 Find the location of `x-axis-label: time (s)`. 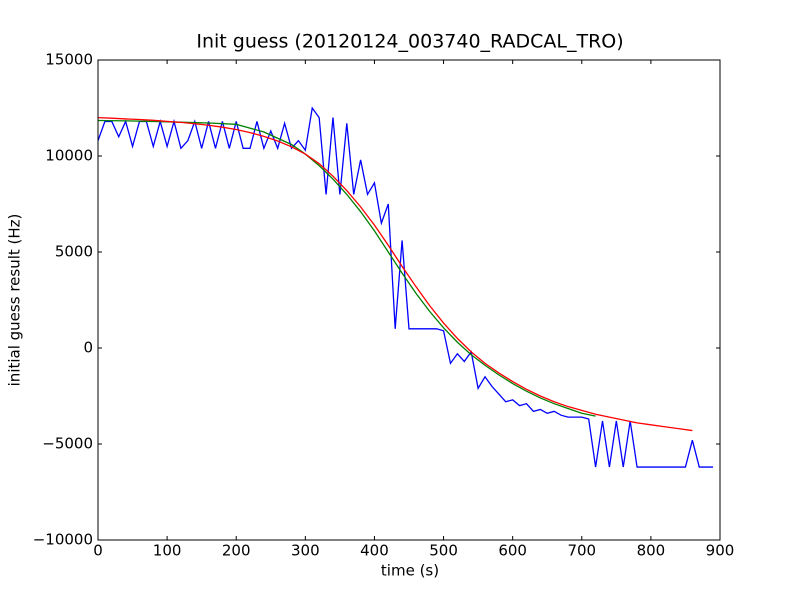

x-axis-label: time (s) is located at coordinates (410, 571).